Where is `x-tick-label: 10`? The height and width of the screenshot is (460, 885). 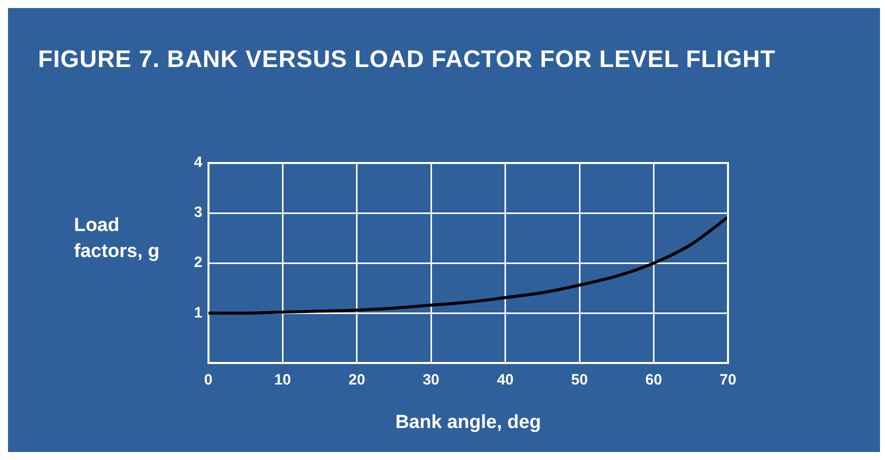
x-tick-label: 10 is located at coordinates (282, 379).